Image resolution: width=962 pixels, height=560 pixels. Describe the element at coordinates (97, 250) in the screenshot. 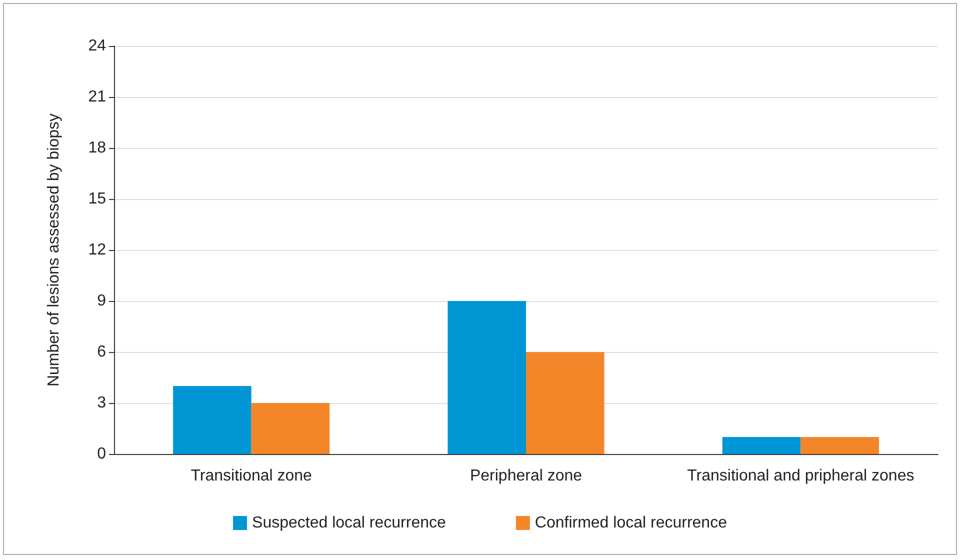

I see `y-tick-label: 12` at that location.